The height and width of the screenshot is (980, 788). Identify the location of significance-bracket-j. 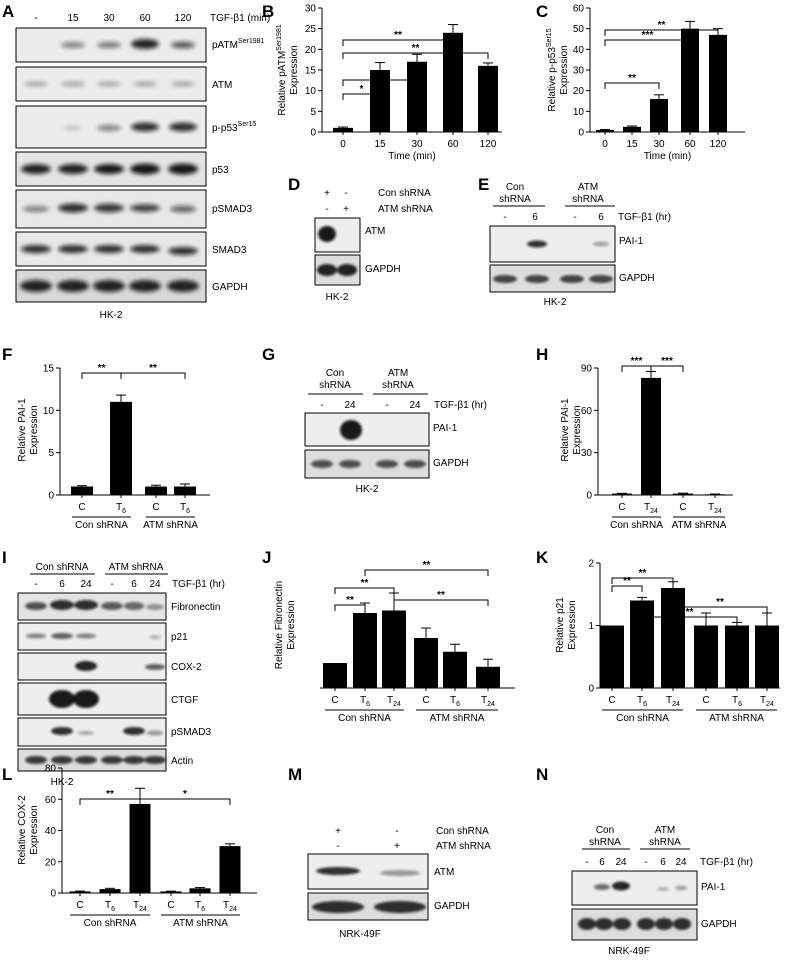
(350, 607).